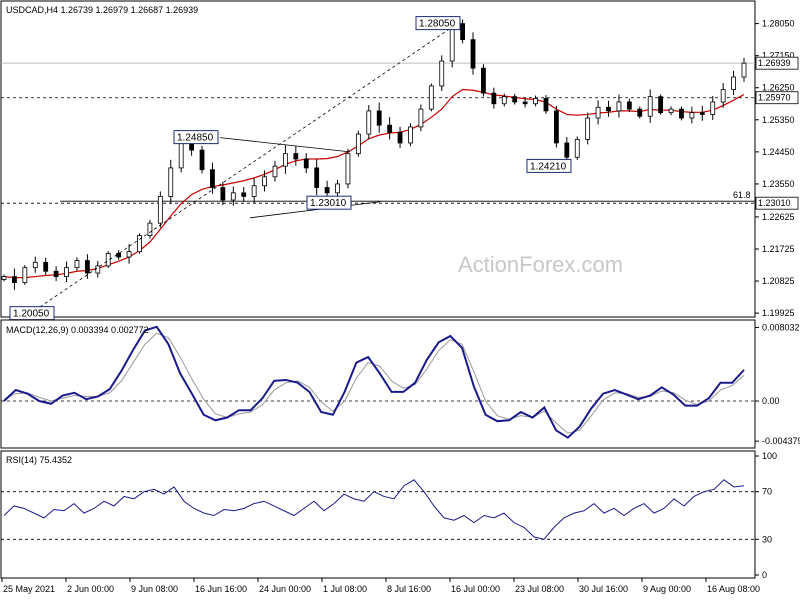  What do you see at coordinates (778, 217) in the screenshot?
I see `price-y-tick-label: 1.22625` at bounding box center [778, 217].